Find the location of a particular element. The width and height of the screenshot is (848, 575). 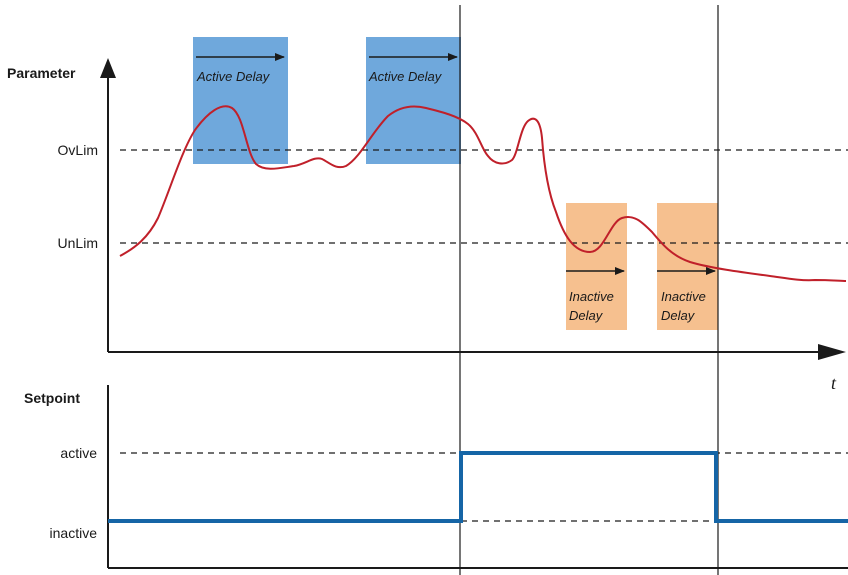

inactive-delay-label-1-line2: Delay is located at coordinates (586, 315).